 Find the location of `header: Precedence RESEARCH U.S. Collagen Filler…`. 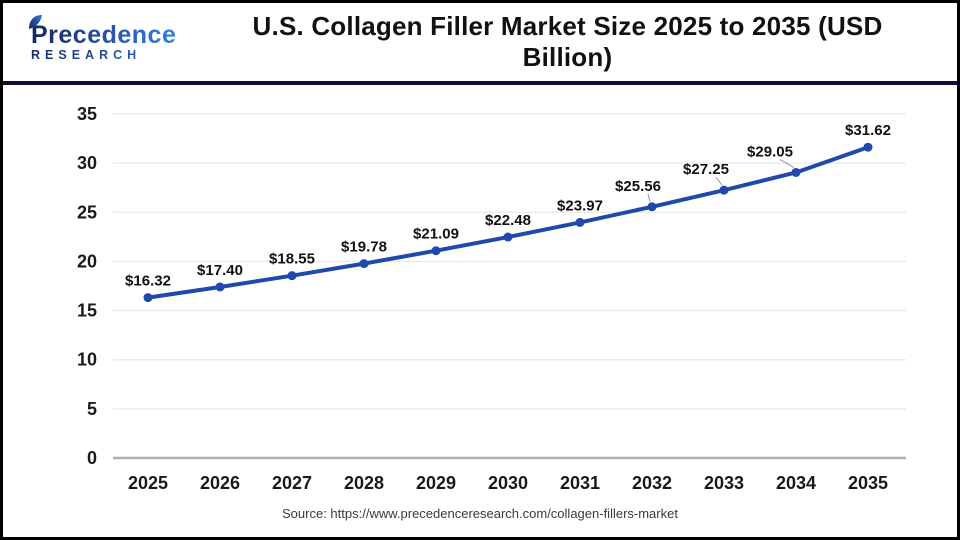

header: Precedence RESEARCH U.S. Collagen Filler… is located at coordinates (480, 42).